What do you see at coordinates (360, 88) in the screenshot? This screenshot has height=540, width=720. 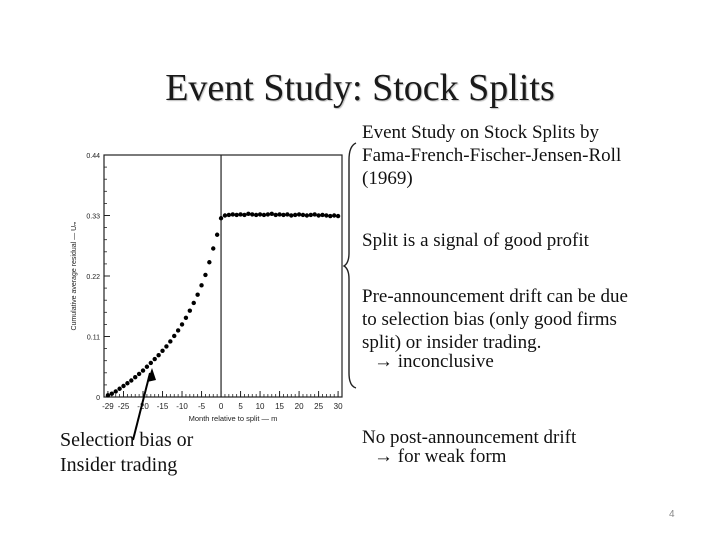 I see `slide-title: Event Study: Stock Splits` at bounding box center [360, 88].